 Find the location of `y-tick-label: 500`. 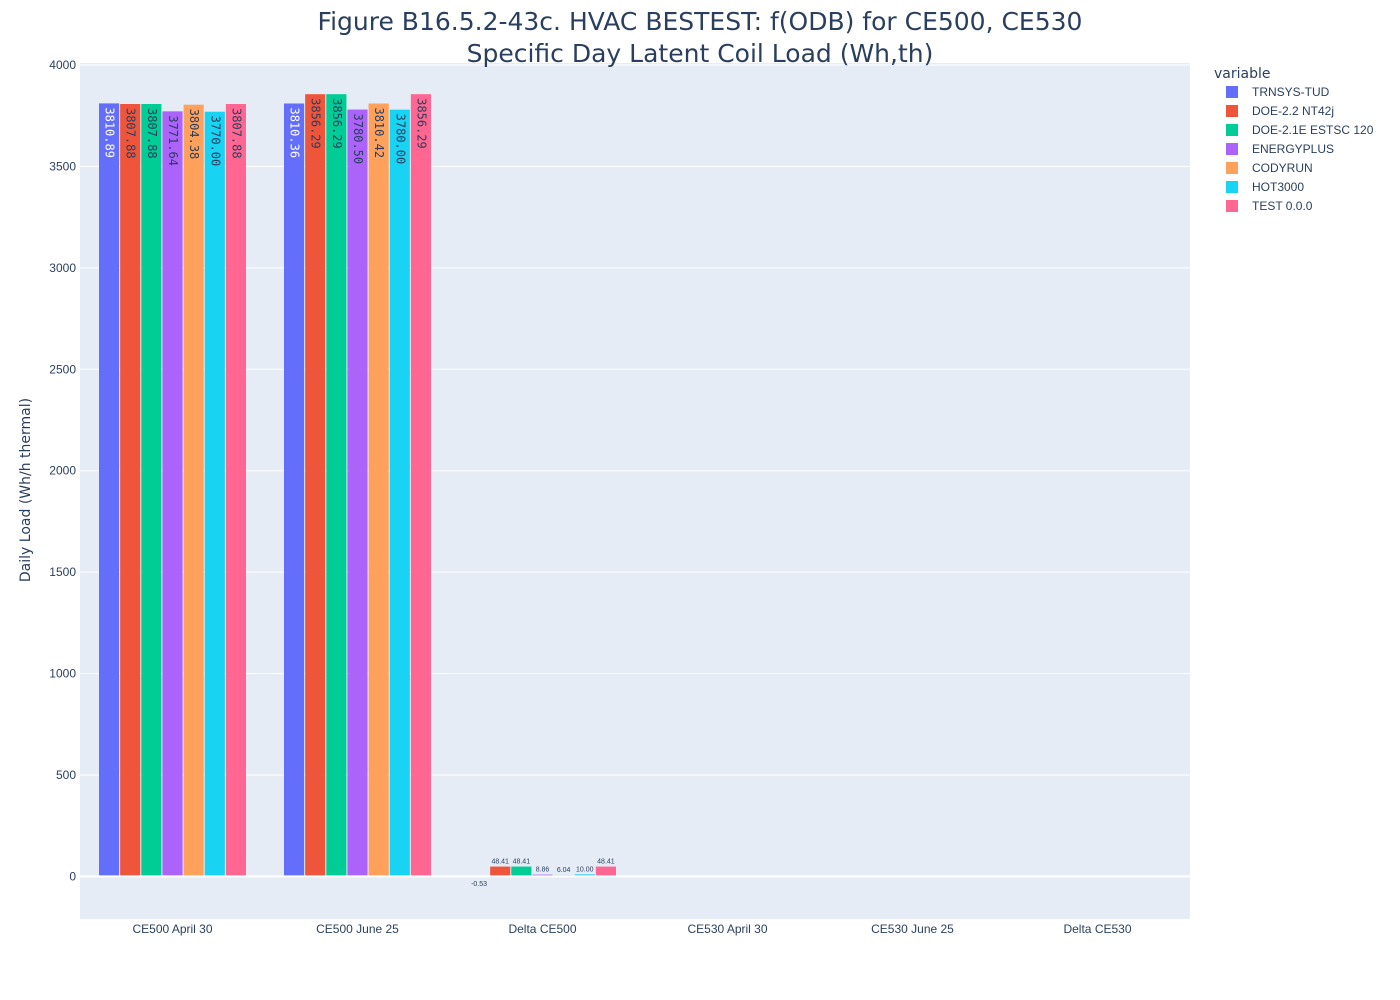

y-tick-label: 500 is located at coordinates (66, 775).